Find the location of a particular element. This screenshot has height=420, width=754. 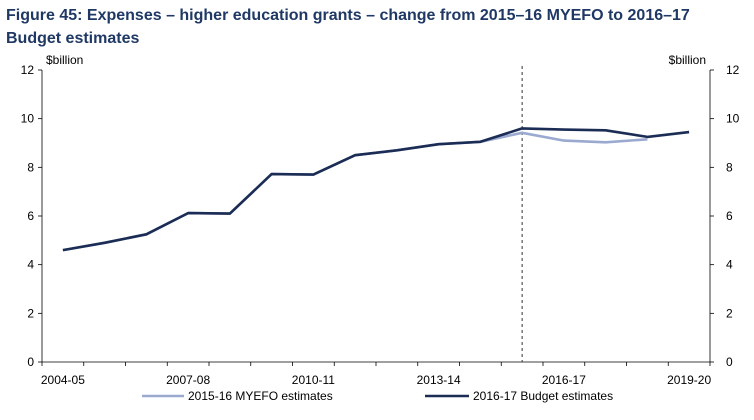

y-tick-label-right: 4 is located at coordinates (729, 265).